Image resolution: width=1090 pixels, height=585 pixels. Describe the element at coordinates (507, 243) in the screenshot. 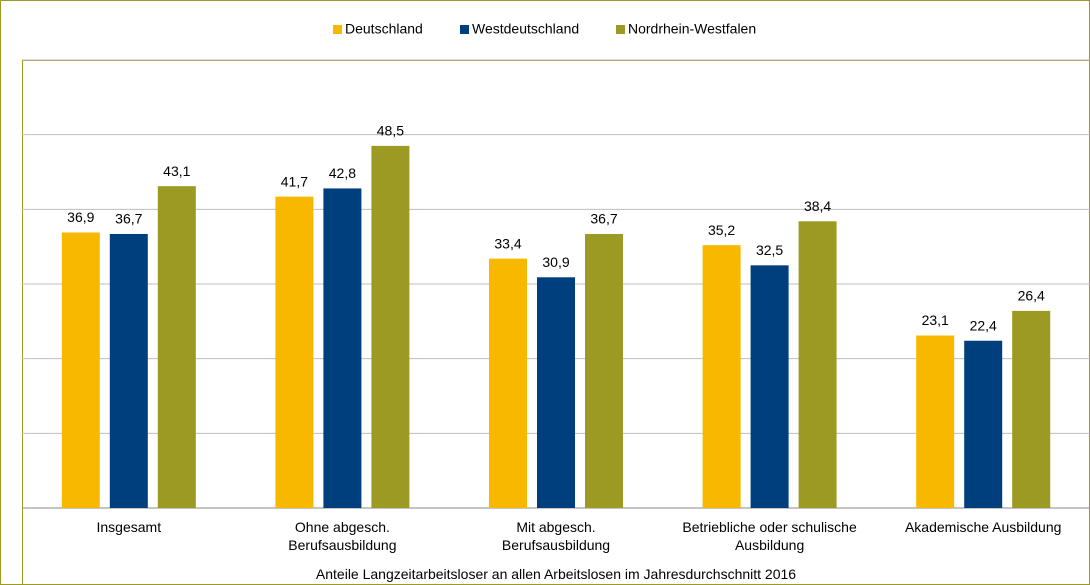

I see `value-label: 33,4` at that location.